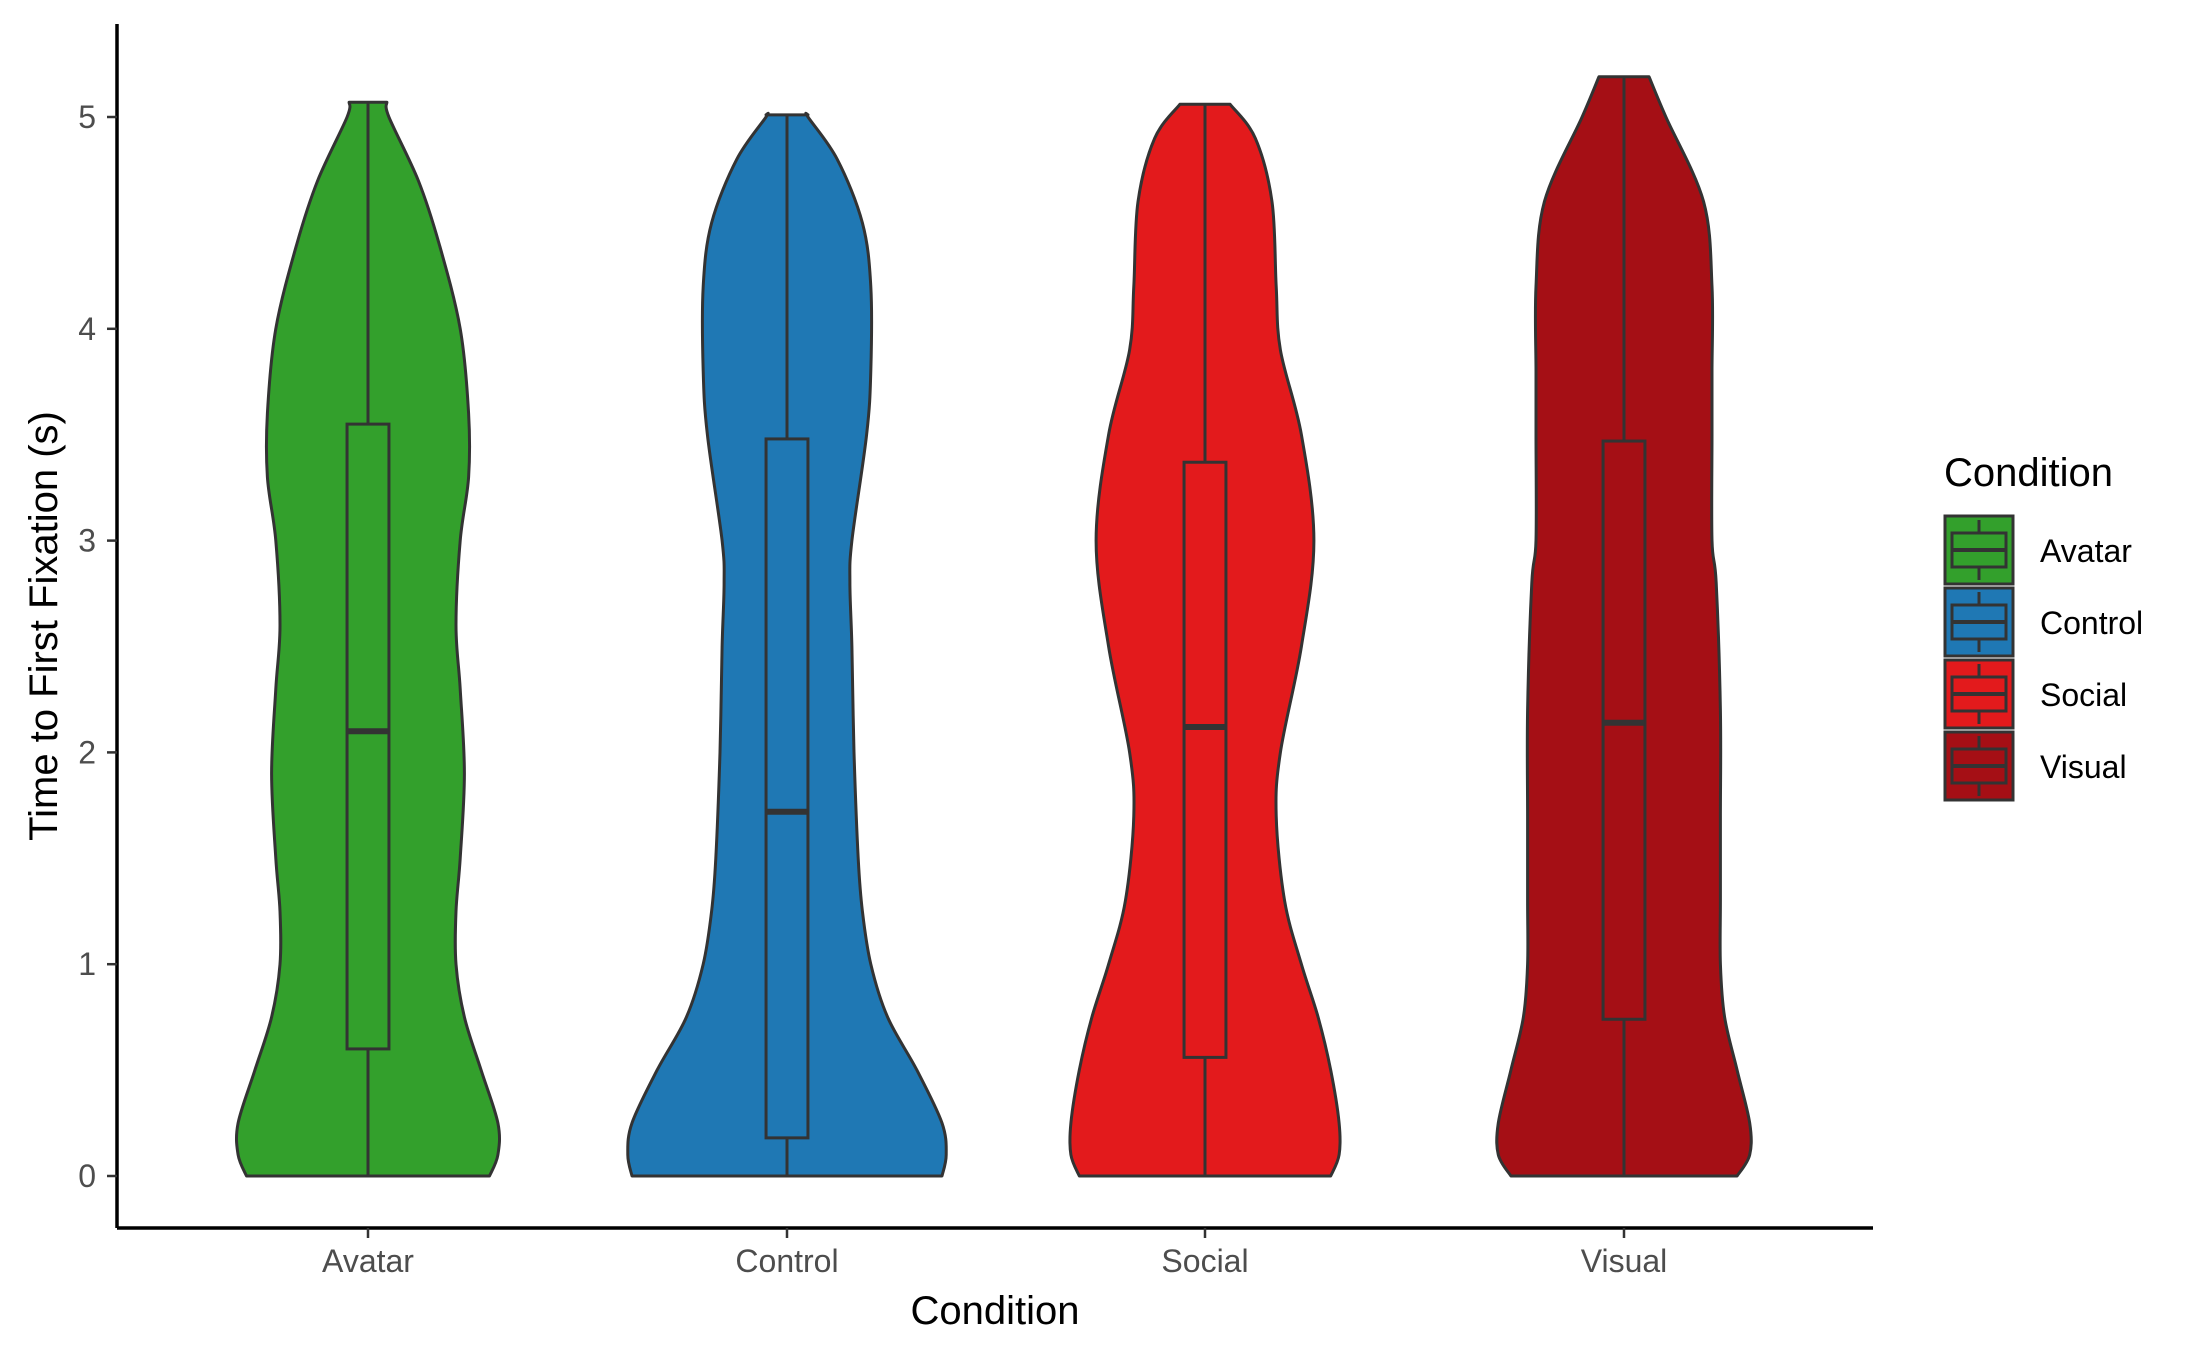 The height and width of the screenshot is (1355, 2187). What do you see at coordinates (1624, 730) in the screenshot?
I see `box-visual` at bounding box center [1624, 730].